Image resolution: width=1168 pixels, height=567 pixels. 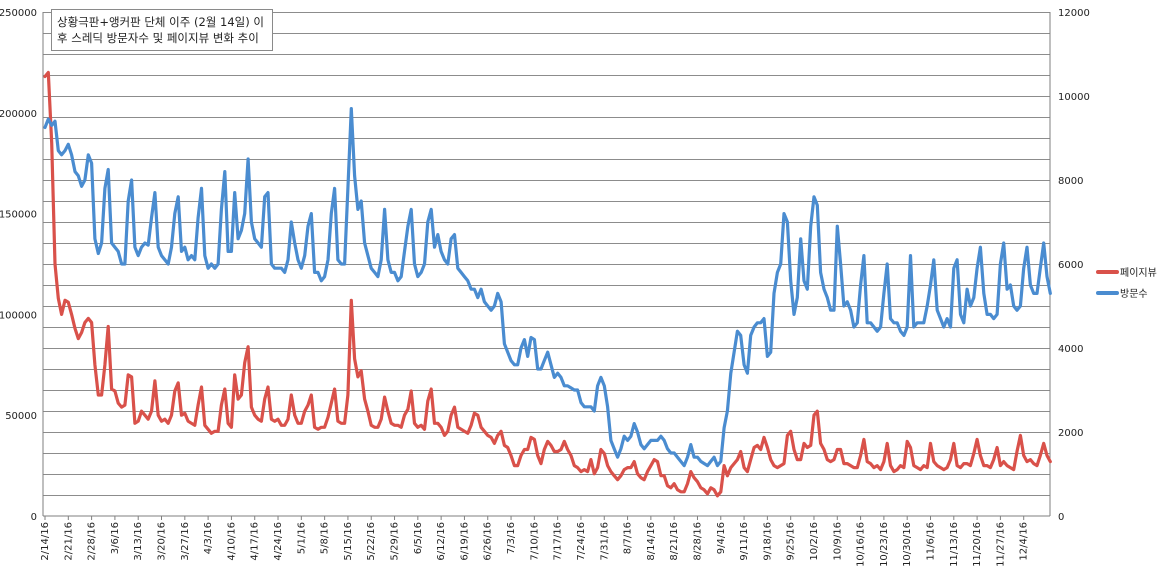 What do you see at coordinates (1070, 433) in the screenshot?
I see `right-tick-label: 2000` at bounding box center [1070, 433].